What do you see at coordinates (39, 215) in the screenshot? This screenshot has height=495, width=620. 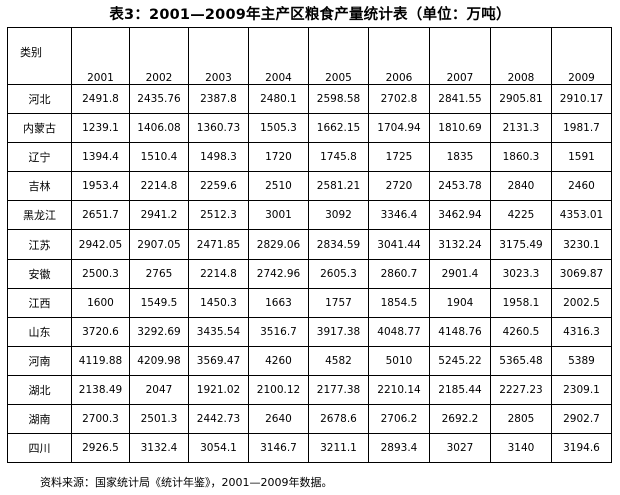 I see `region-cell: 黑龙江` at bounding box center [39, 215].